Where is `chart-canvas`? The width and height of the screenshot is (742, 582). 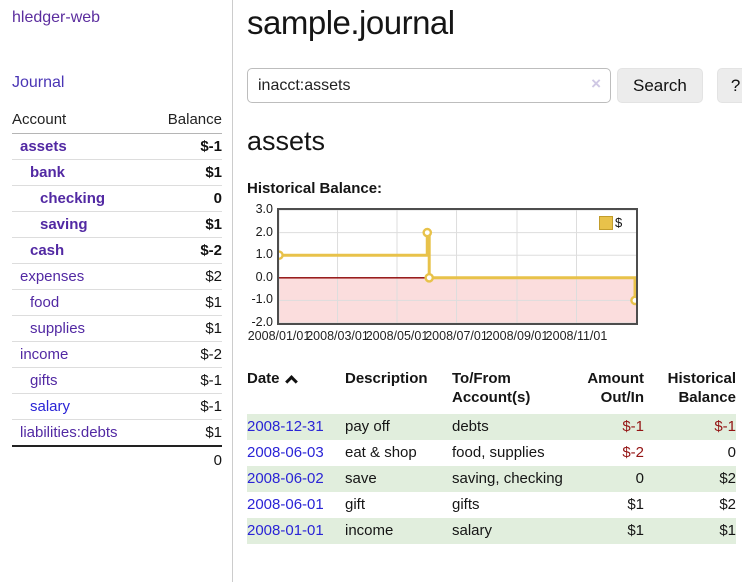
chart-canvas is located at coordinates (457, 266).